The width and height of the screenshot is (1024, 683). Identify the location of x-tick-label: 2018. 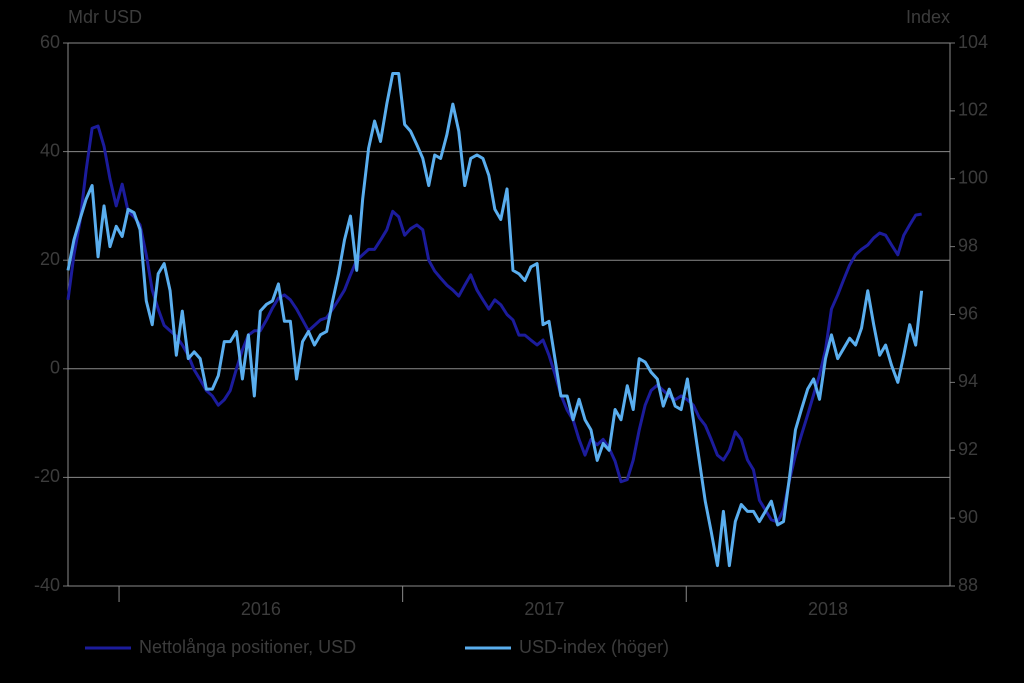
(828, 609).